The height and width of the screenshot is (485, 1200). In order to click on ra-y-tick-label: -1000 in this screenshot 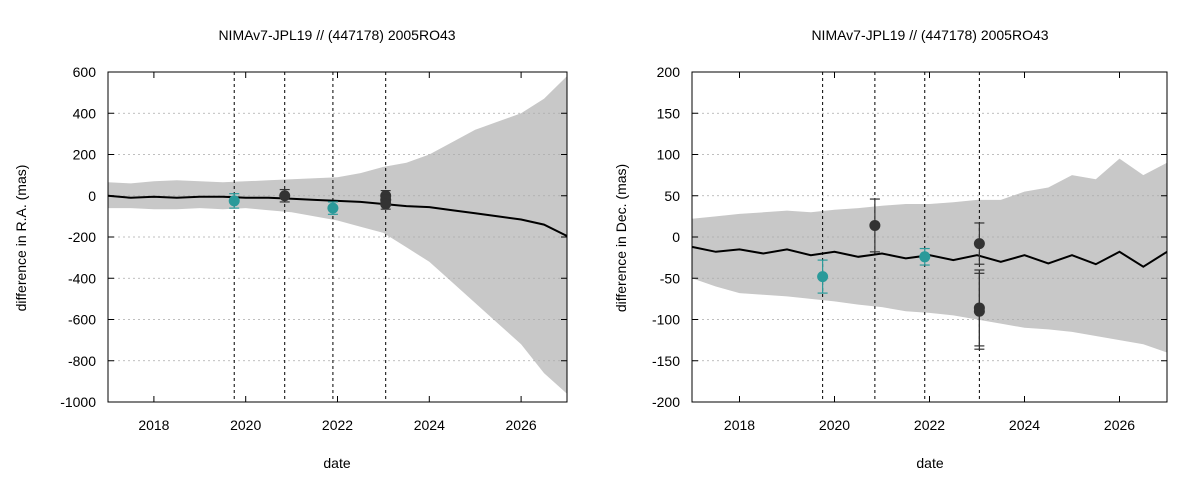, I will do `click(78, 402)`.